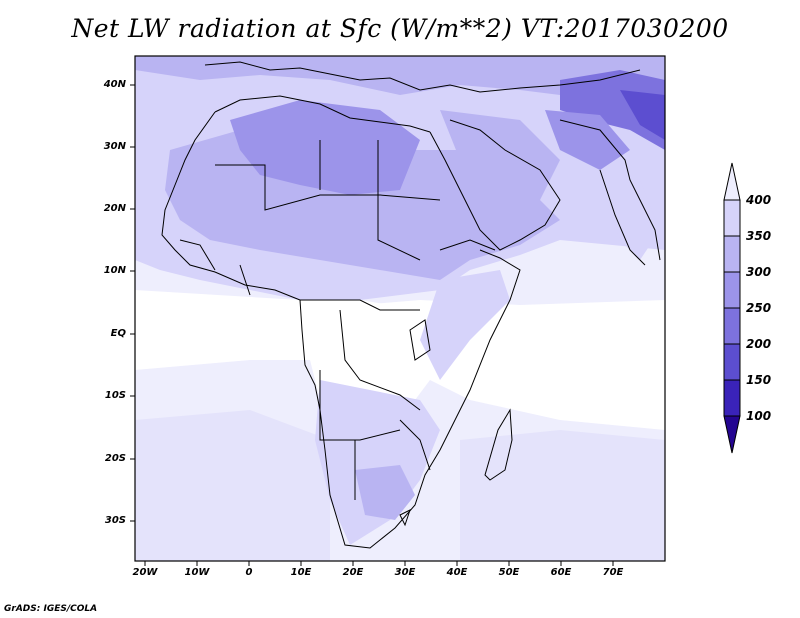  I want to click on lon-label: 10W, so click(197, 572).